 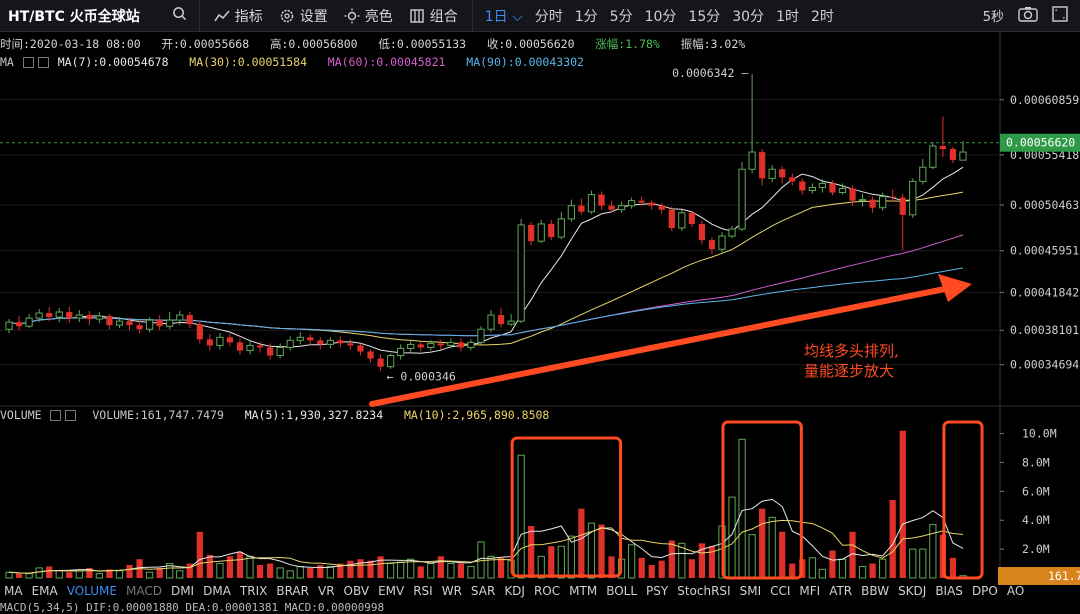 What do you see at coordinates (433, 16) in the screenshot?
I see `layout-button: 组合` at bounding box center [433, 16].